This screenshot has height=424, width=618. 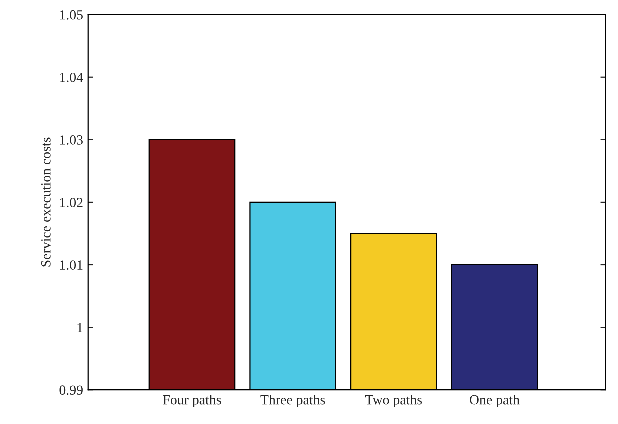 I want to click on y-tick-label: 1.03, so click(x=71, y=140).